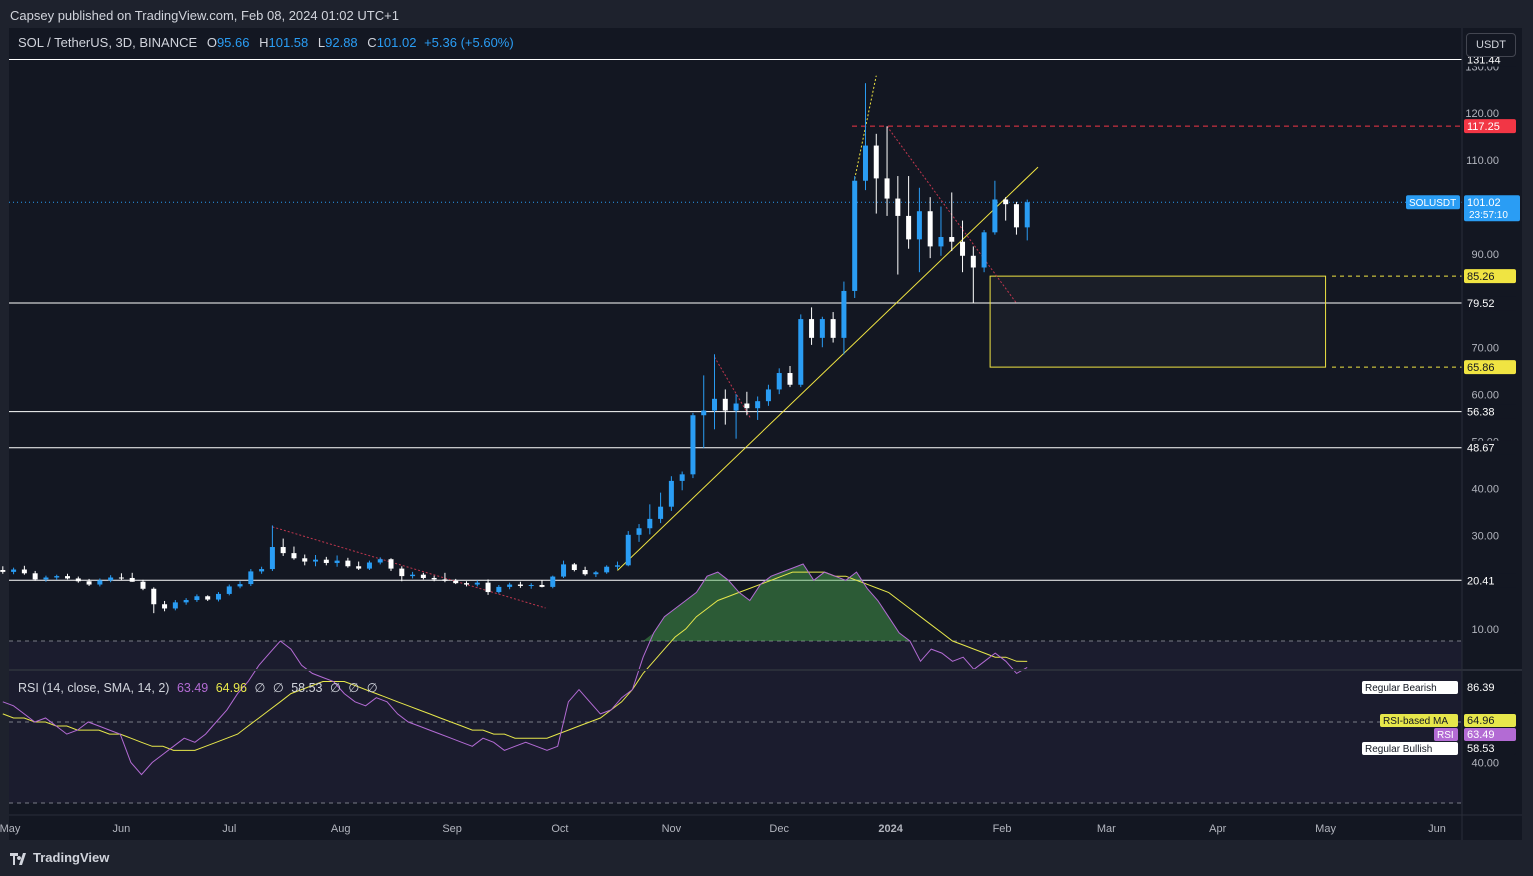 The image size is (1533, 876). What do you see at coordinates (469, 42) in the screenshot?
I see `change-value: +5.36 (+5.60%)` at bounding box center [469, 42].